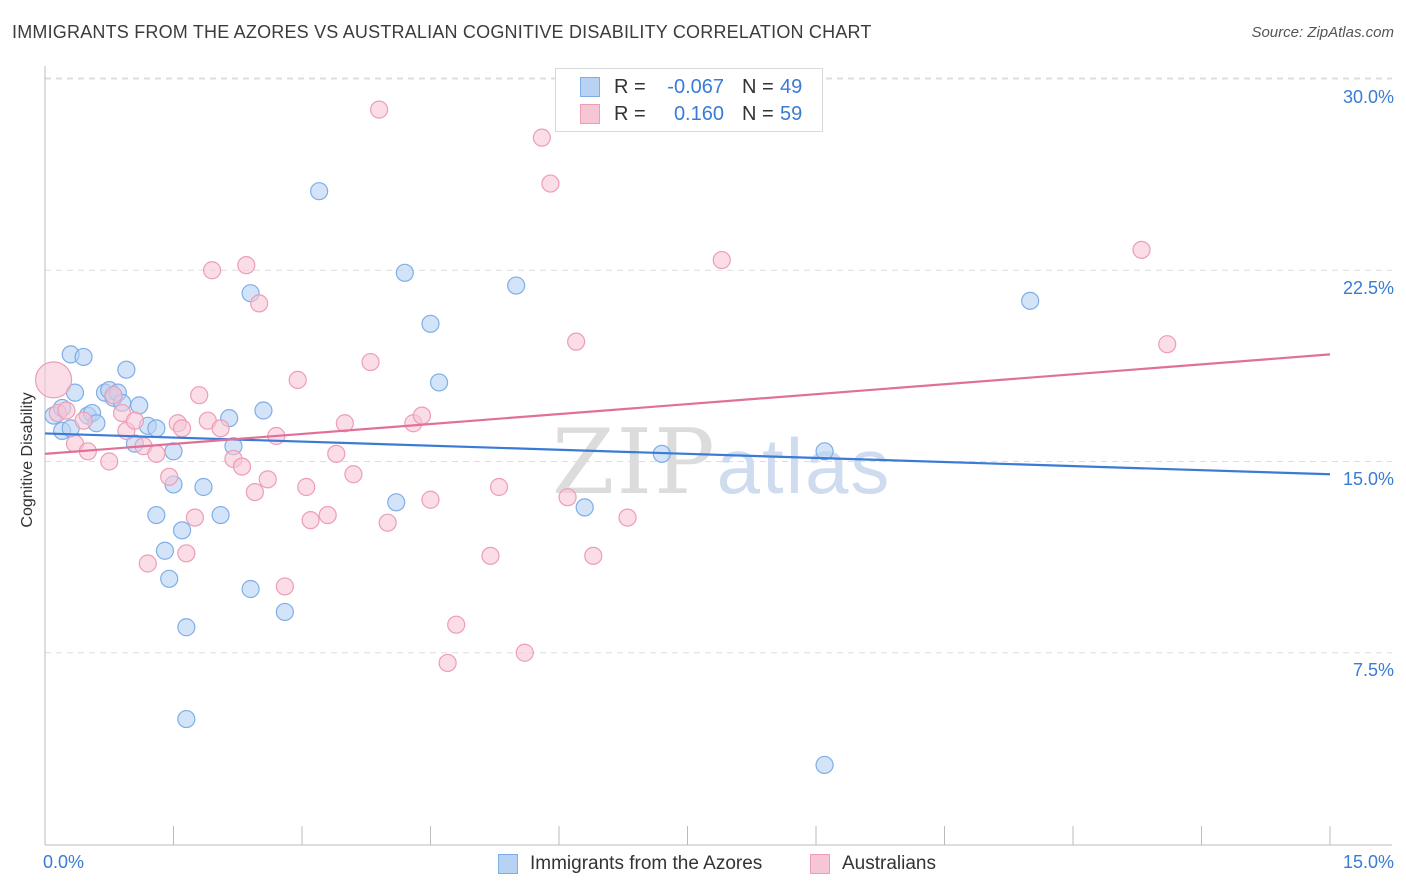  I want to click on legend-item-azores: Immigrants from the Azores, so click(630, 864).